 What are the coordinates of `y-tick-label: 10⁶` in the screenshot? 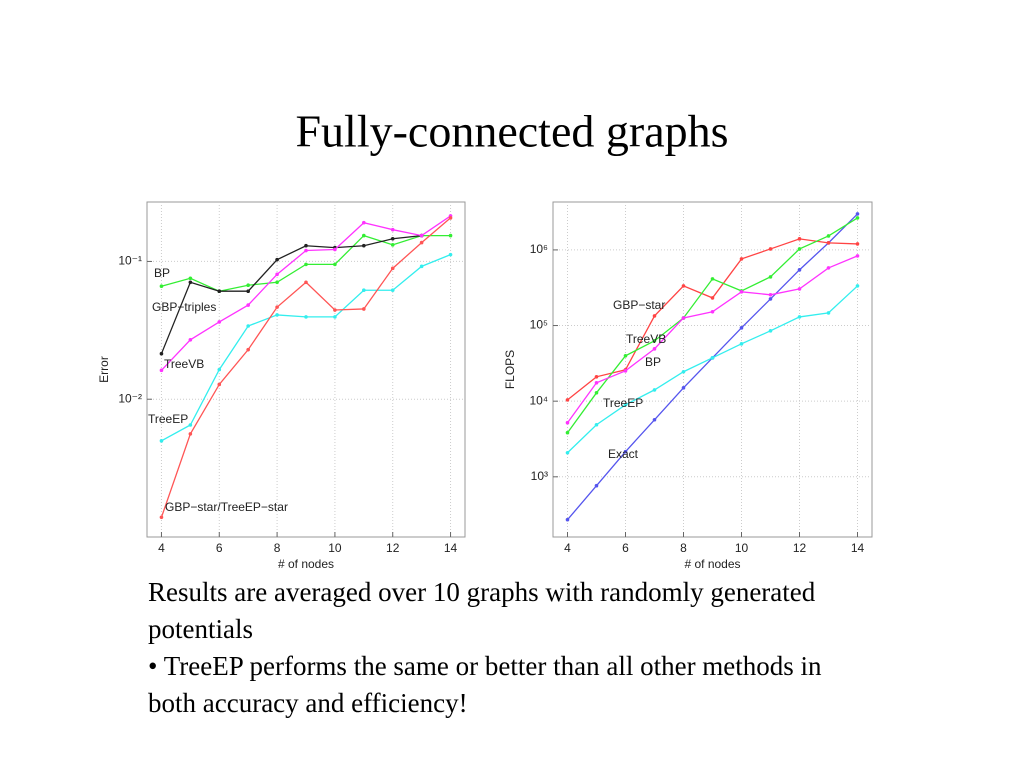 It's located at (539, 249).